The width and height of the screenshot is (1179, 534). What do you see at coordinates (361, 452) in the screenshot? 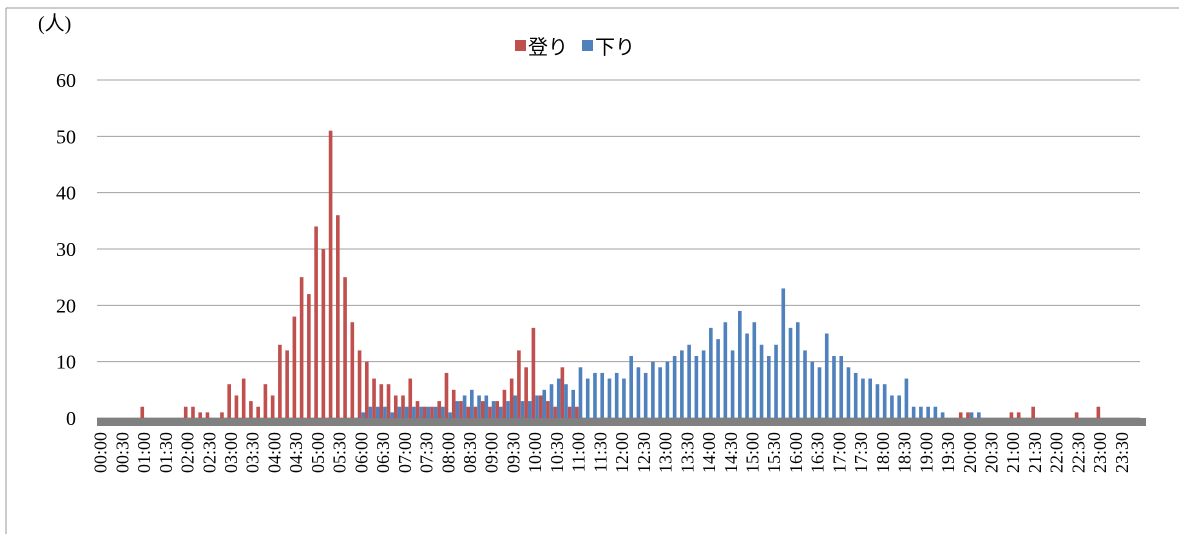
I see `x-tick-label: 06:00` at bounding box center [361, 452].